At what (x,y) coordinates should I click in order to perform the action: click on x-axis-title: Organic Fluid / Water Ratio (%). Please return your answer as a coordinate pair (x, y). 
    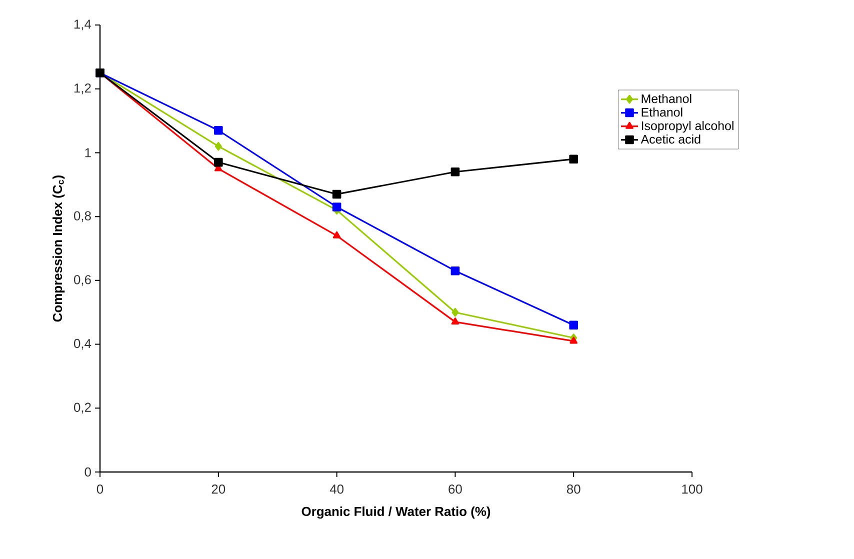
    Looking at the image, I should click on (396, 512).